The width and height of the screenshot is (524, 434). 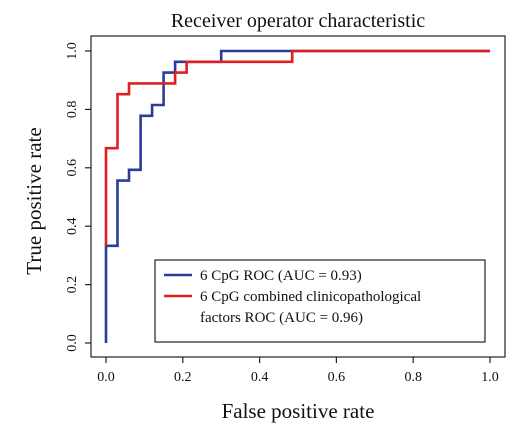 I want to click on y-tick-label: 0.4, so click(x=72, y=226).